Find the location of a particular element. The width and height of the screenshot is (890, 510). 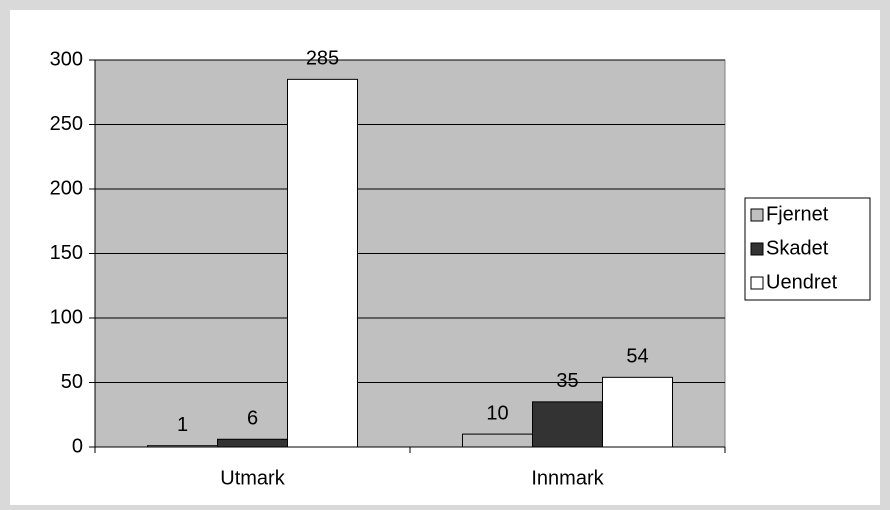

y-tick-label: 0 is located at coordinates (77, 446).